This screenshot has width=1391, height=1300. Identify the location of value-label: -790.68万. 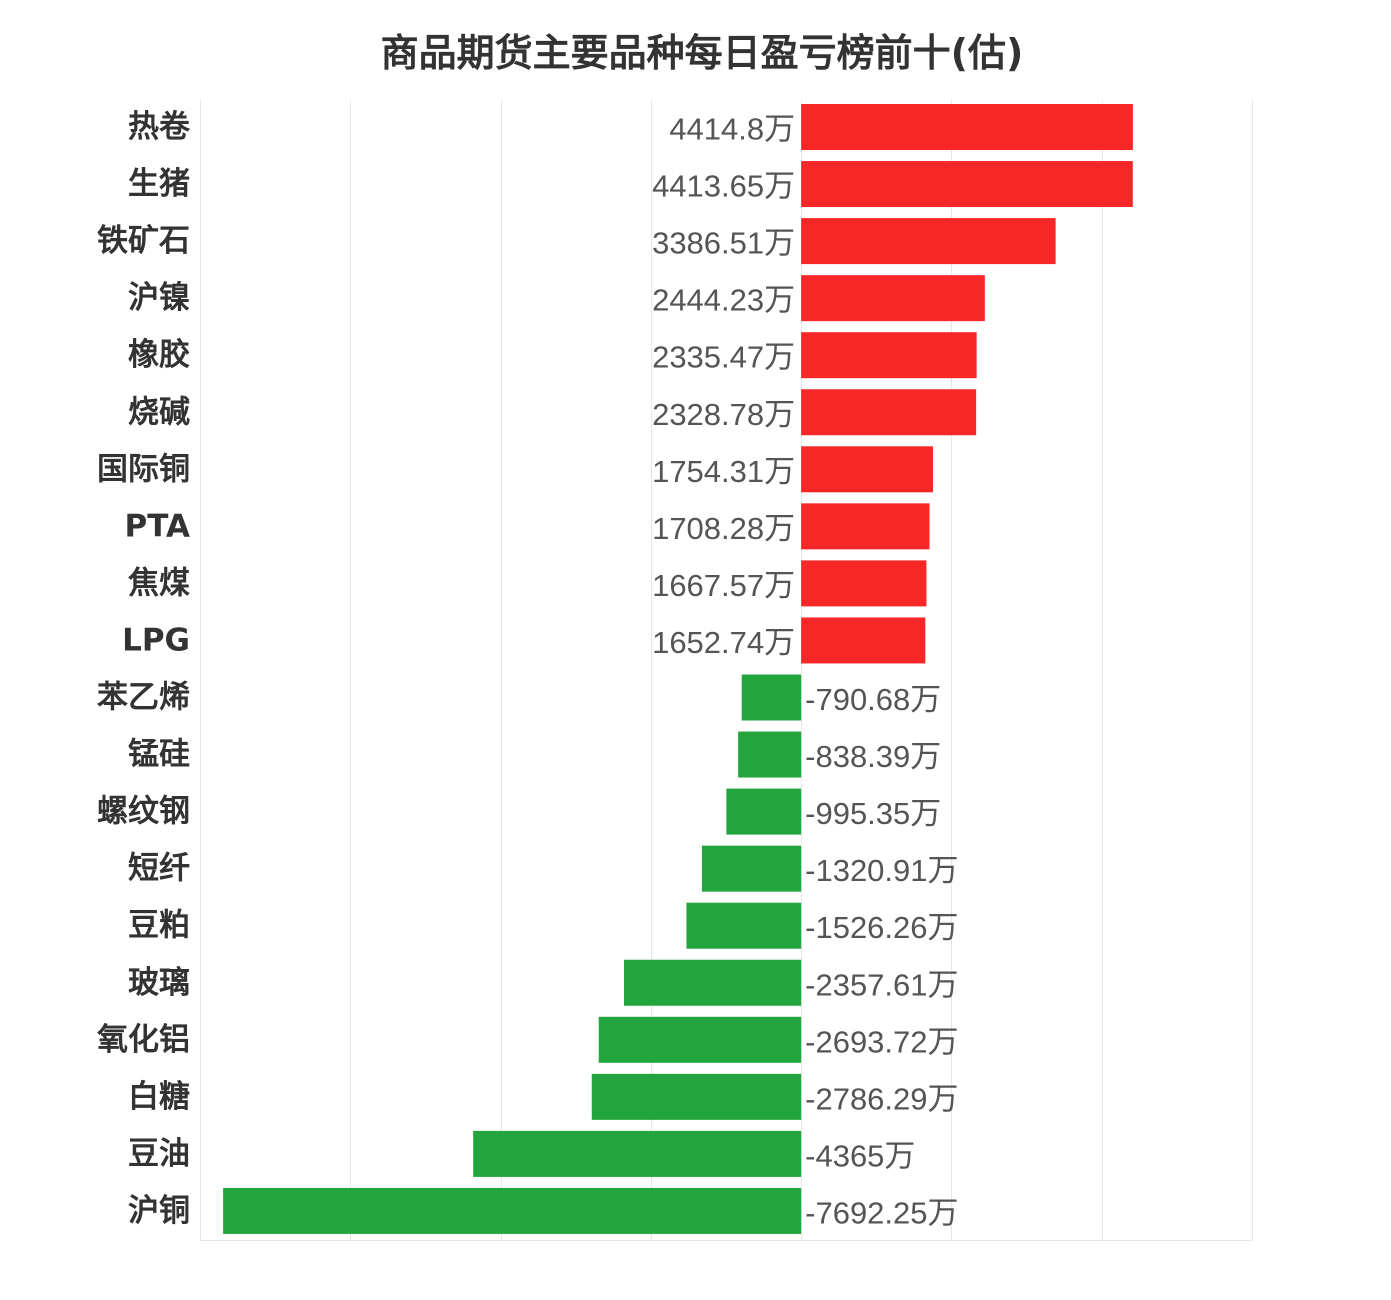
(873, 699).